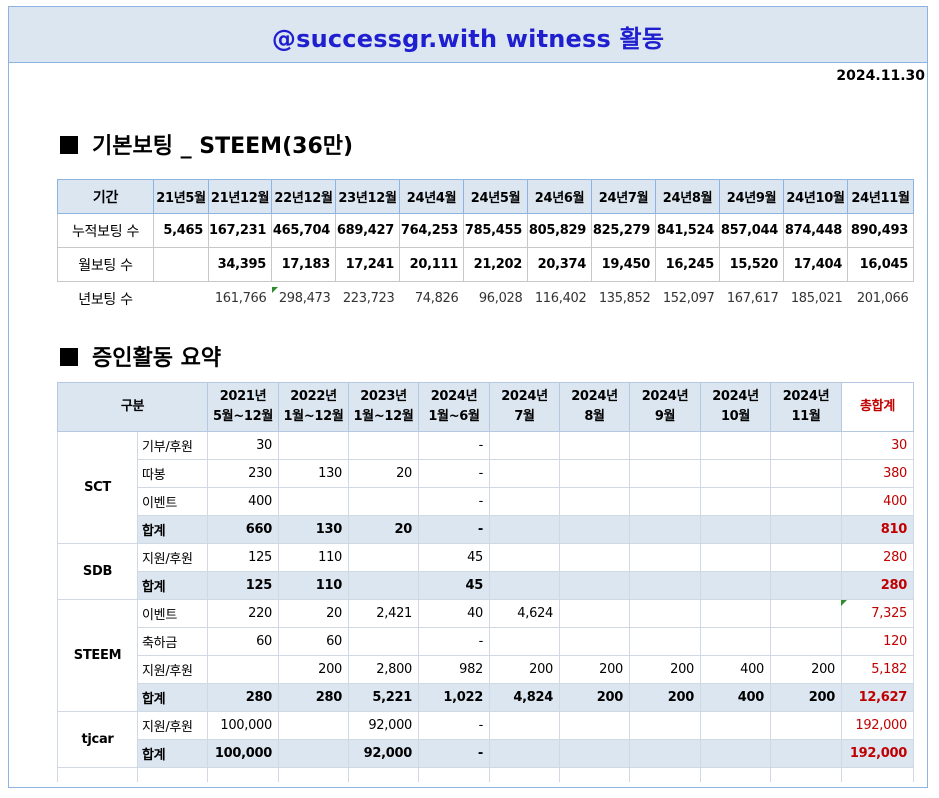 The height and width of the screenshot is (798, 939). What do you see at coordinates (878, 613) in the screenshot?
I see `row-total-cell: 7,325` at bounding box center [878, 613].